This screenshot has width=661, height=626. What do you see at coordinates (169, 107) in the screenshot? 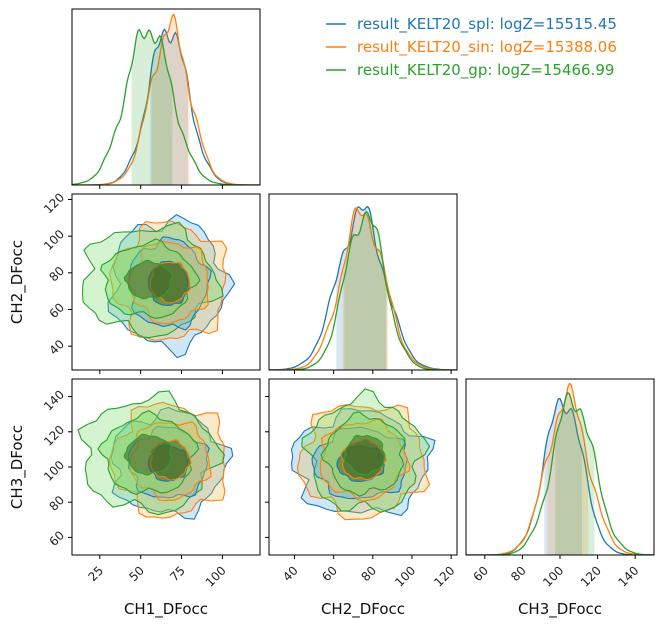
I see `interval-fill-0-CH1_DFocc` at bounding box center [169, 107].